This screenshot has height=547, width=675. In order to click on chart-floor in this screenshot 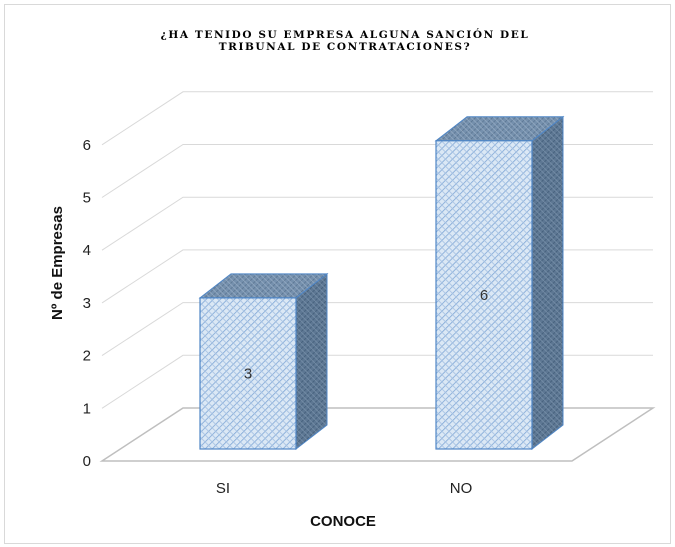, I will do `click(377, 434)`.